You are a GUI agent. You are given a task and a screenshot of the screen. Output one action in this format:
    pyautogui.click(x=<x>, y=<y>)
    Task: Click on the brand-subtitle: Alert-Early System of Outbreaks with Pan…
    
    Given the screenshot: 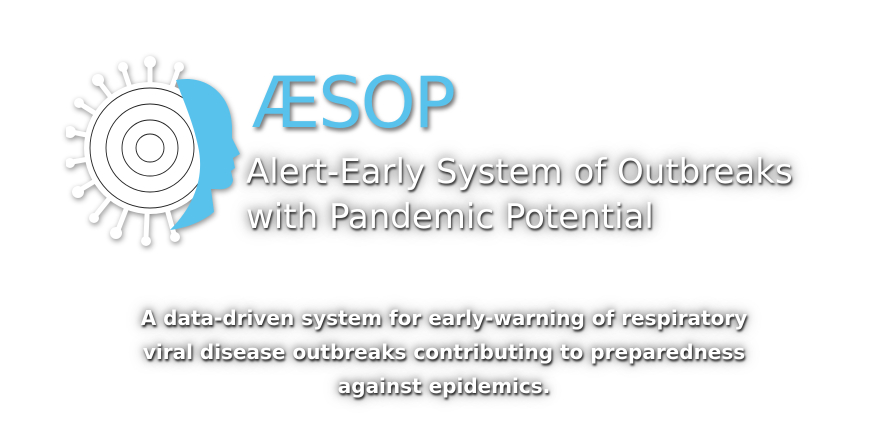 What is the action you would take?
    pyautogui.click(x=519, y=195)
    